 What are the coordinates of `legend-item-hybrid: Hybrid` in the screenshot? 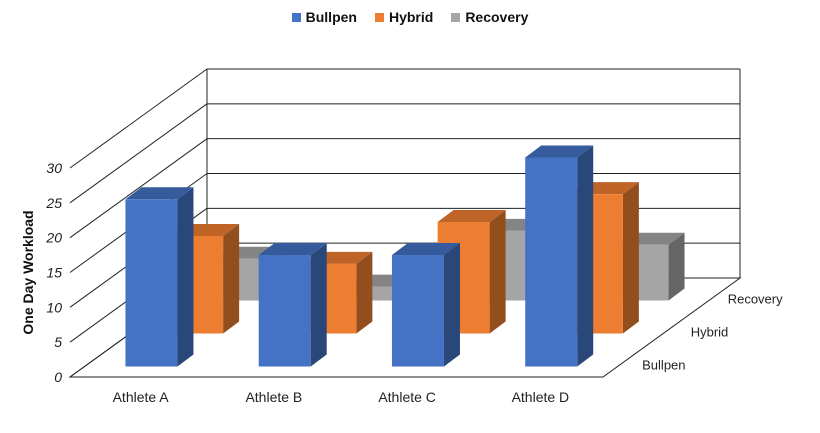 It's located at (404, 17).